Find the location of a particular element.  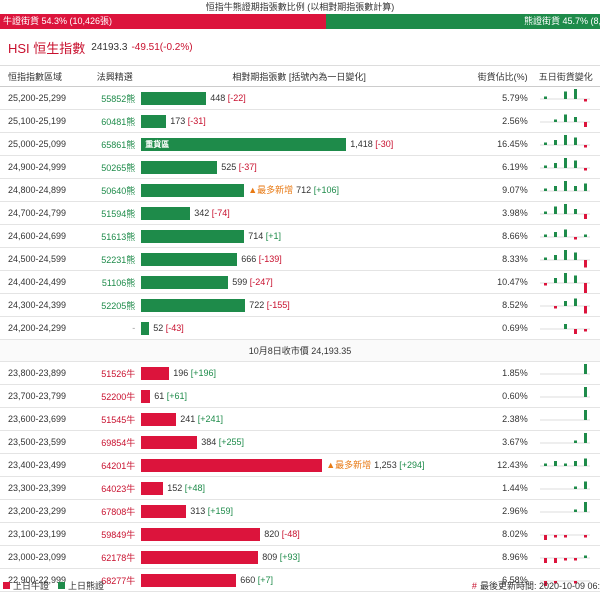

header-code: 法興精選 is located at coordinates (114, 76).